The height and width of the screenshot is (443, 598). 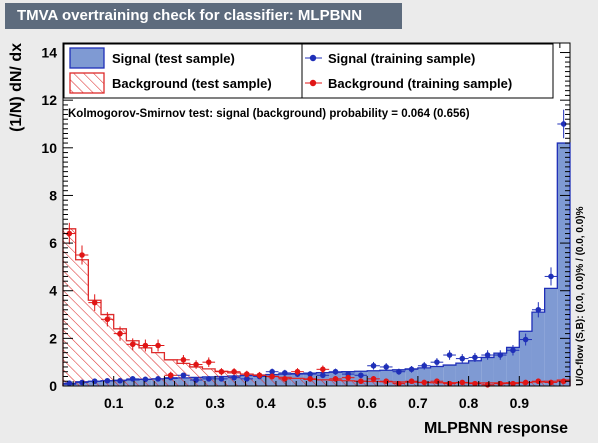 What do you see at coordinates (87, 83) in the screenshot?
I see `legend-swatch-background-test` at bounding box center [87, 83].